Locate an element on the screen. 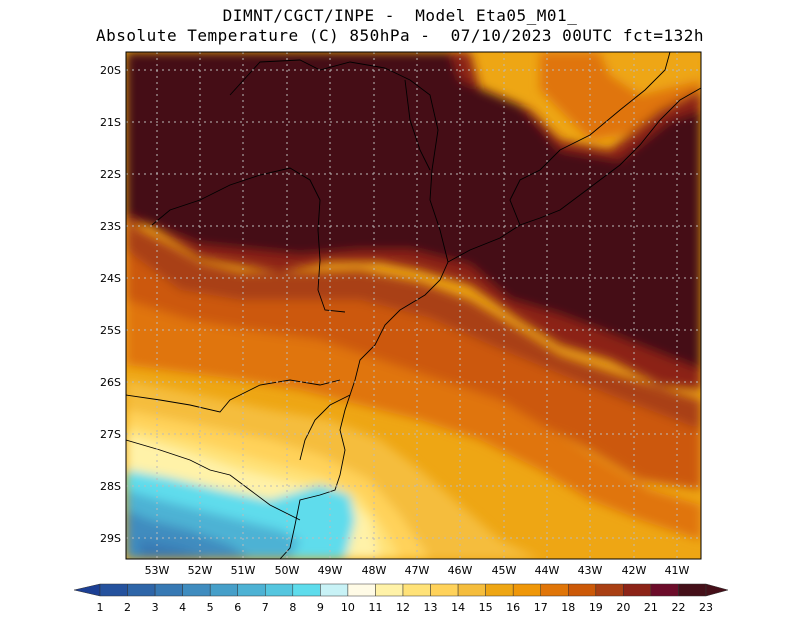  lat-label: 29S is located at coordinates (110, 538).